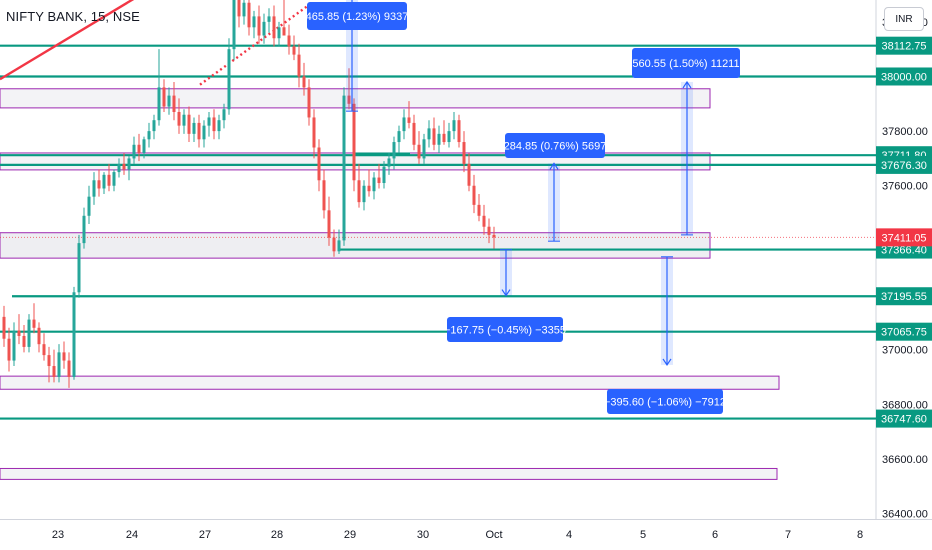 This screenshot has width=932, height=550. Describe the element at coordinates (555, 187) in the screenshot. I see `price-range-measure: 284.85 (0.76%) 5697` at that location.